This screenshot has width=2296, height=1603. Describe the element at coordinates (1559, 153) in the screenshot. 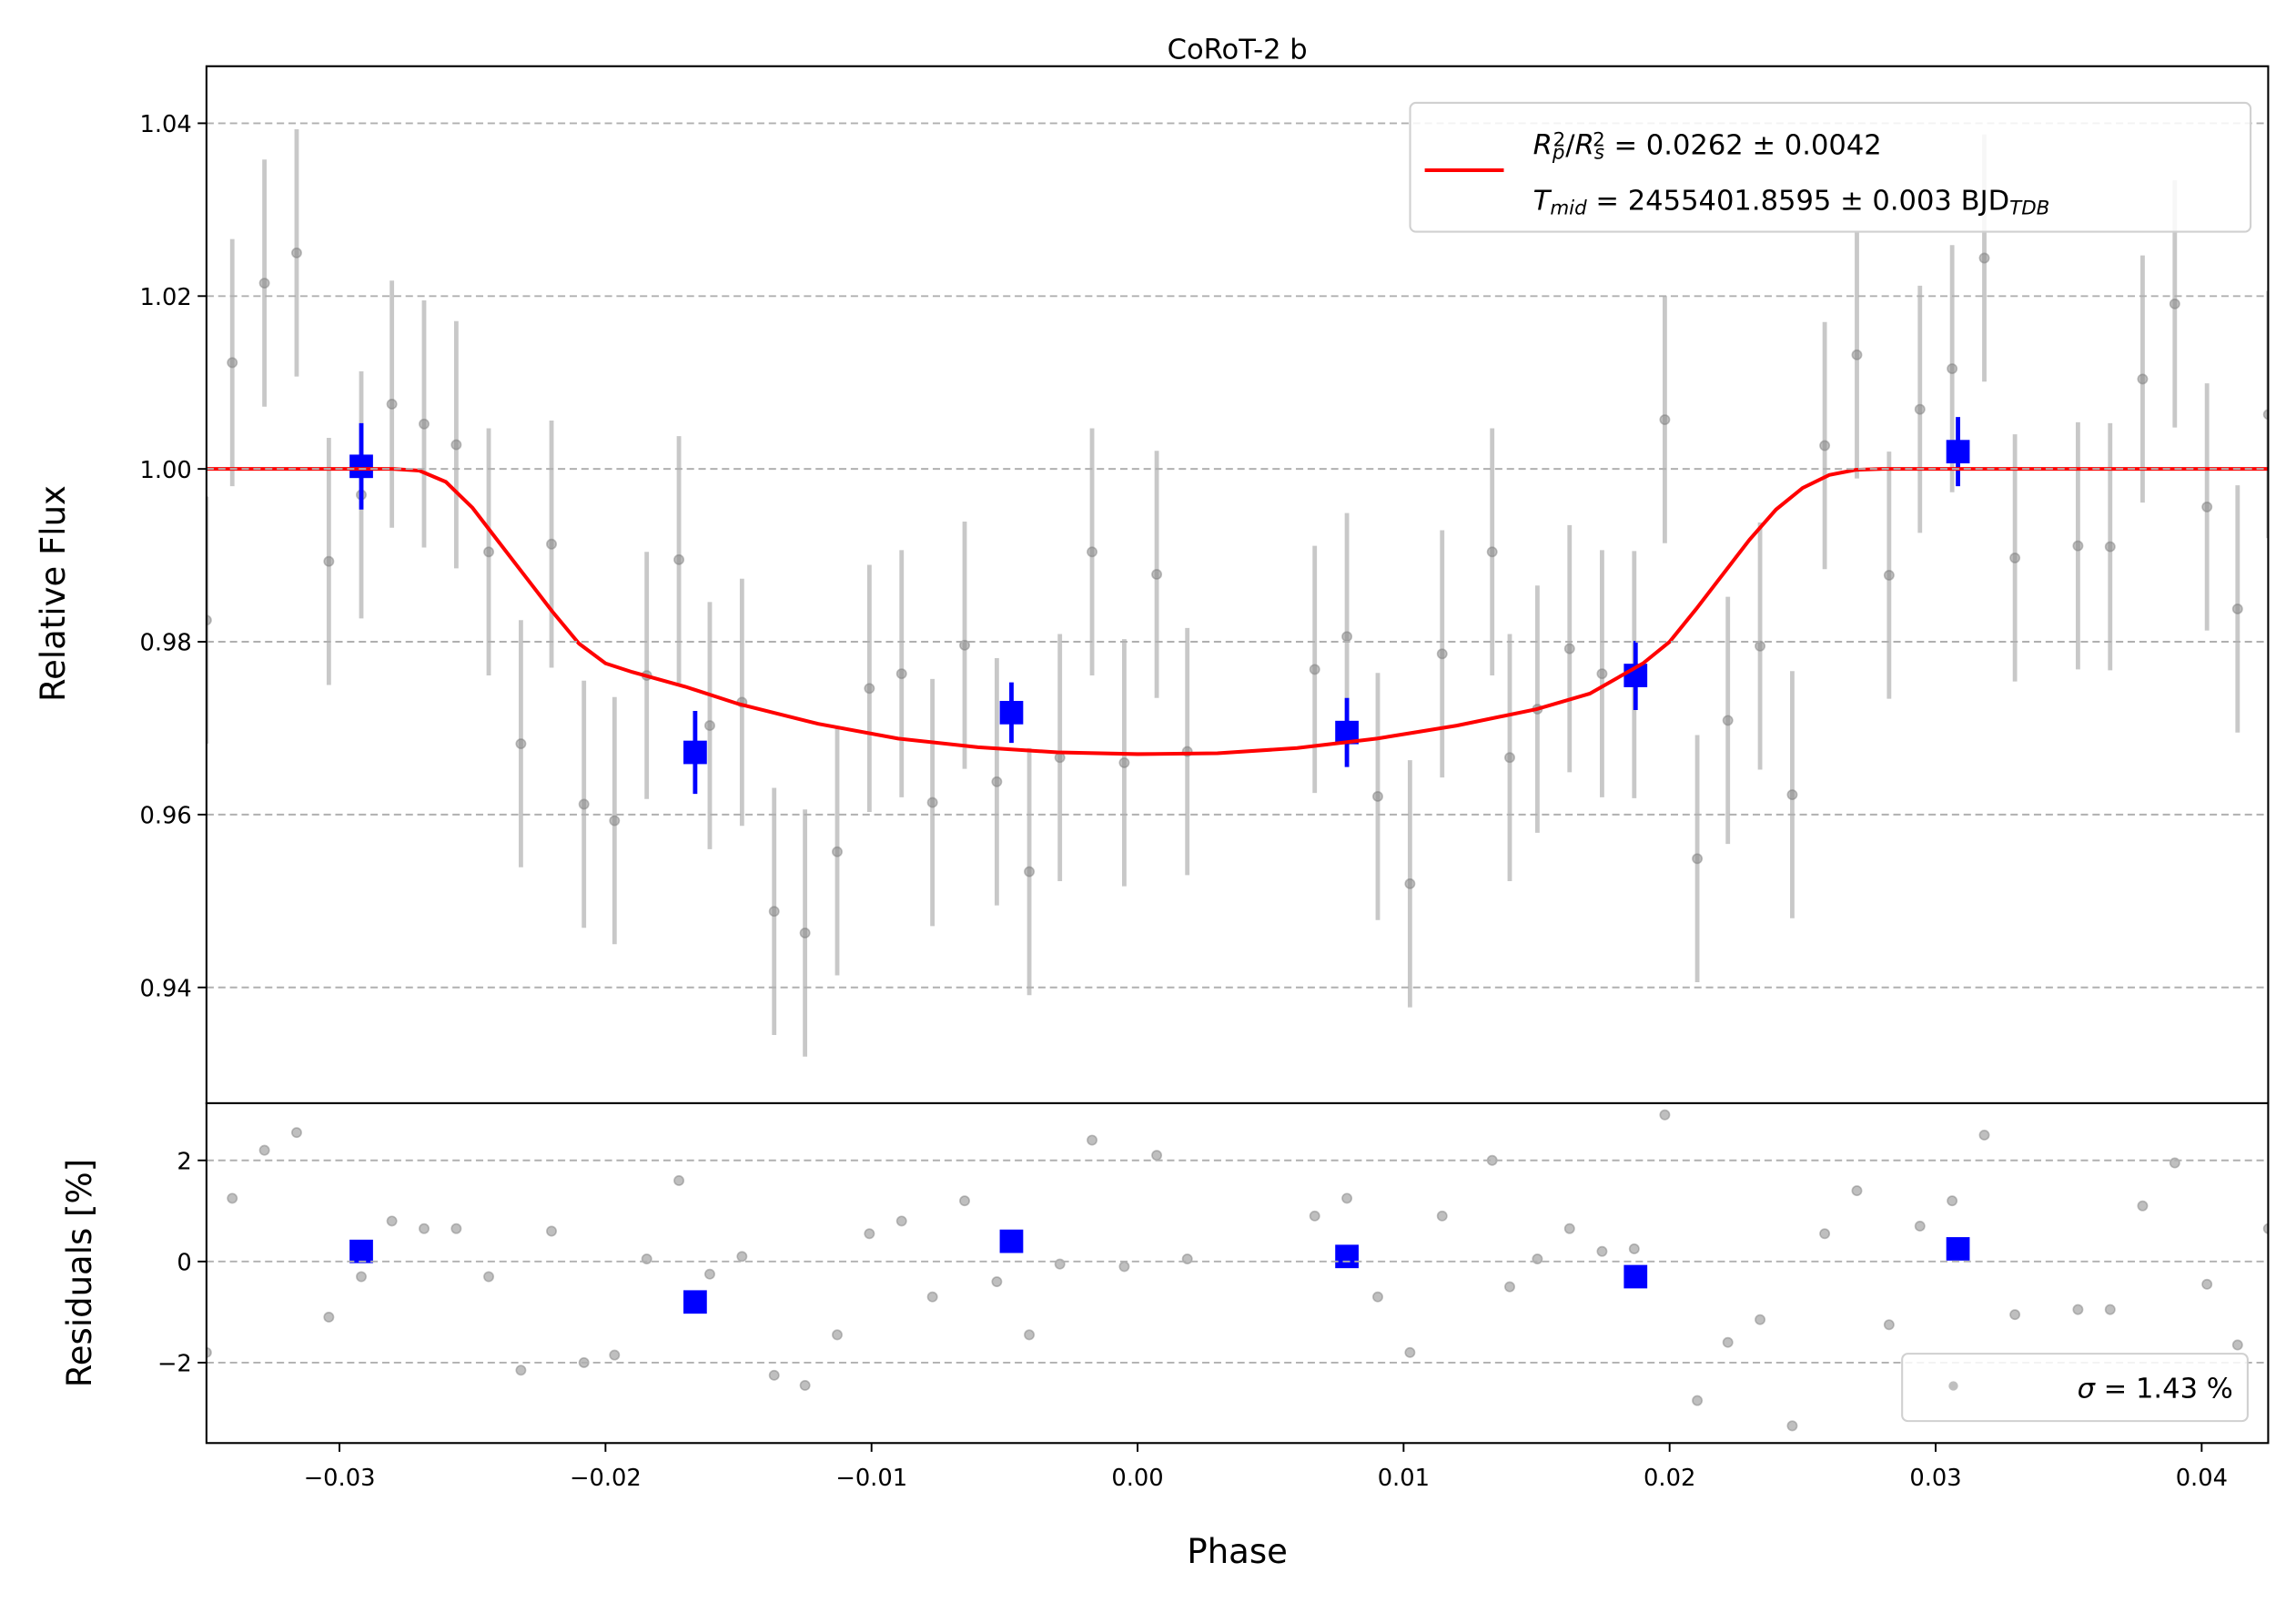

I see `legend-text: p` at that location.